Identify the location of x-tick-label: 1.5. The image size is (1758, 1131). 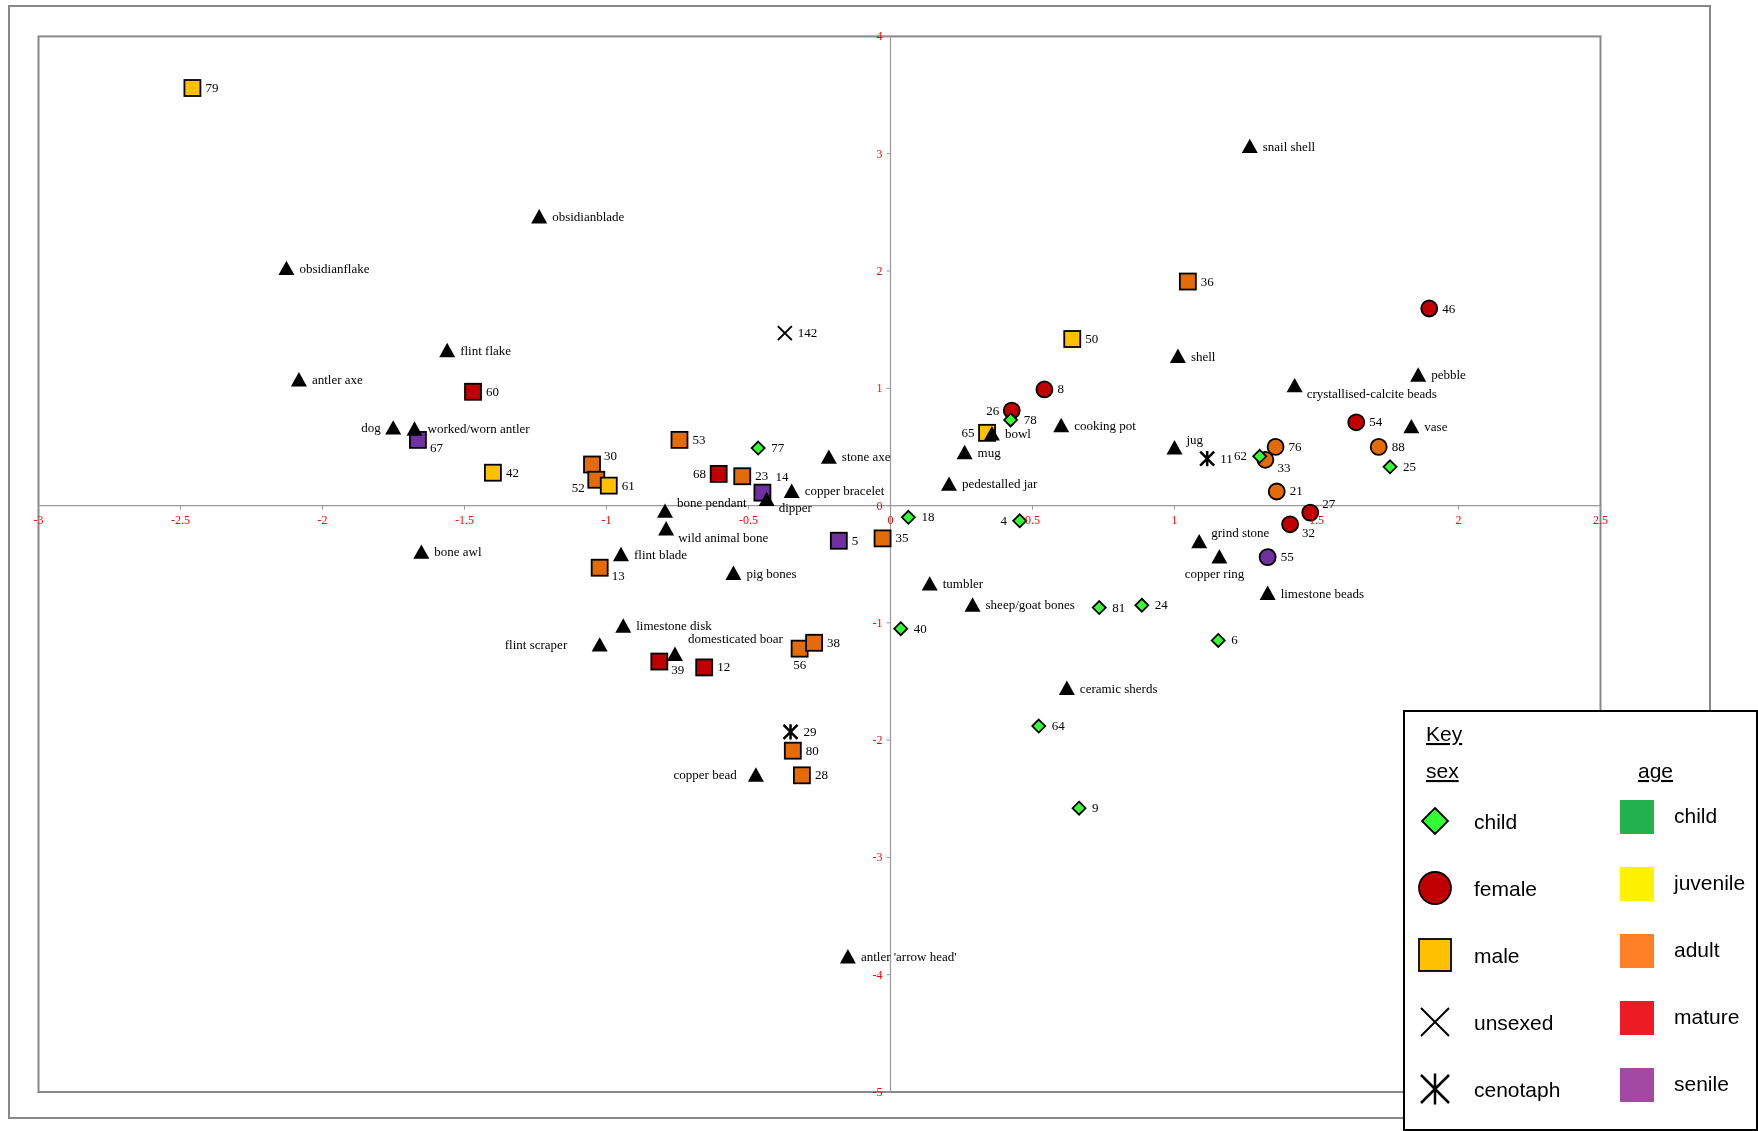
(1316, 519).